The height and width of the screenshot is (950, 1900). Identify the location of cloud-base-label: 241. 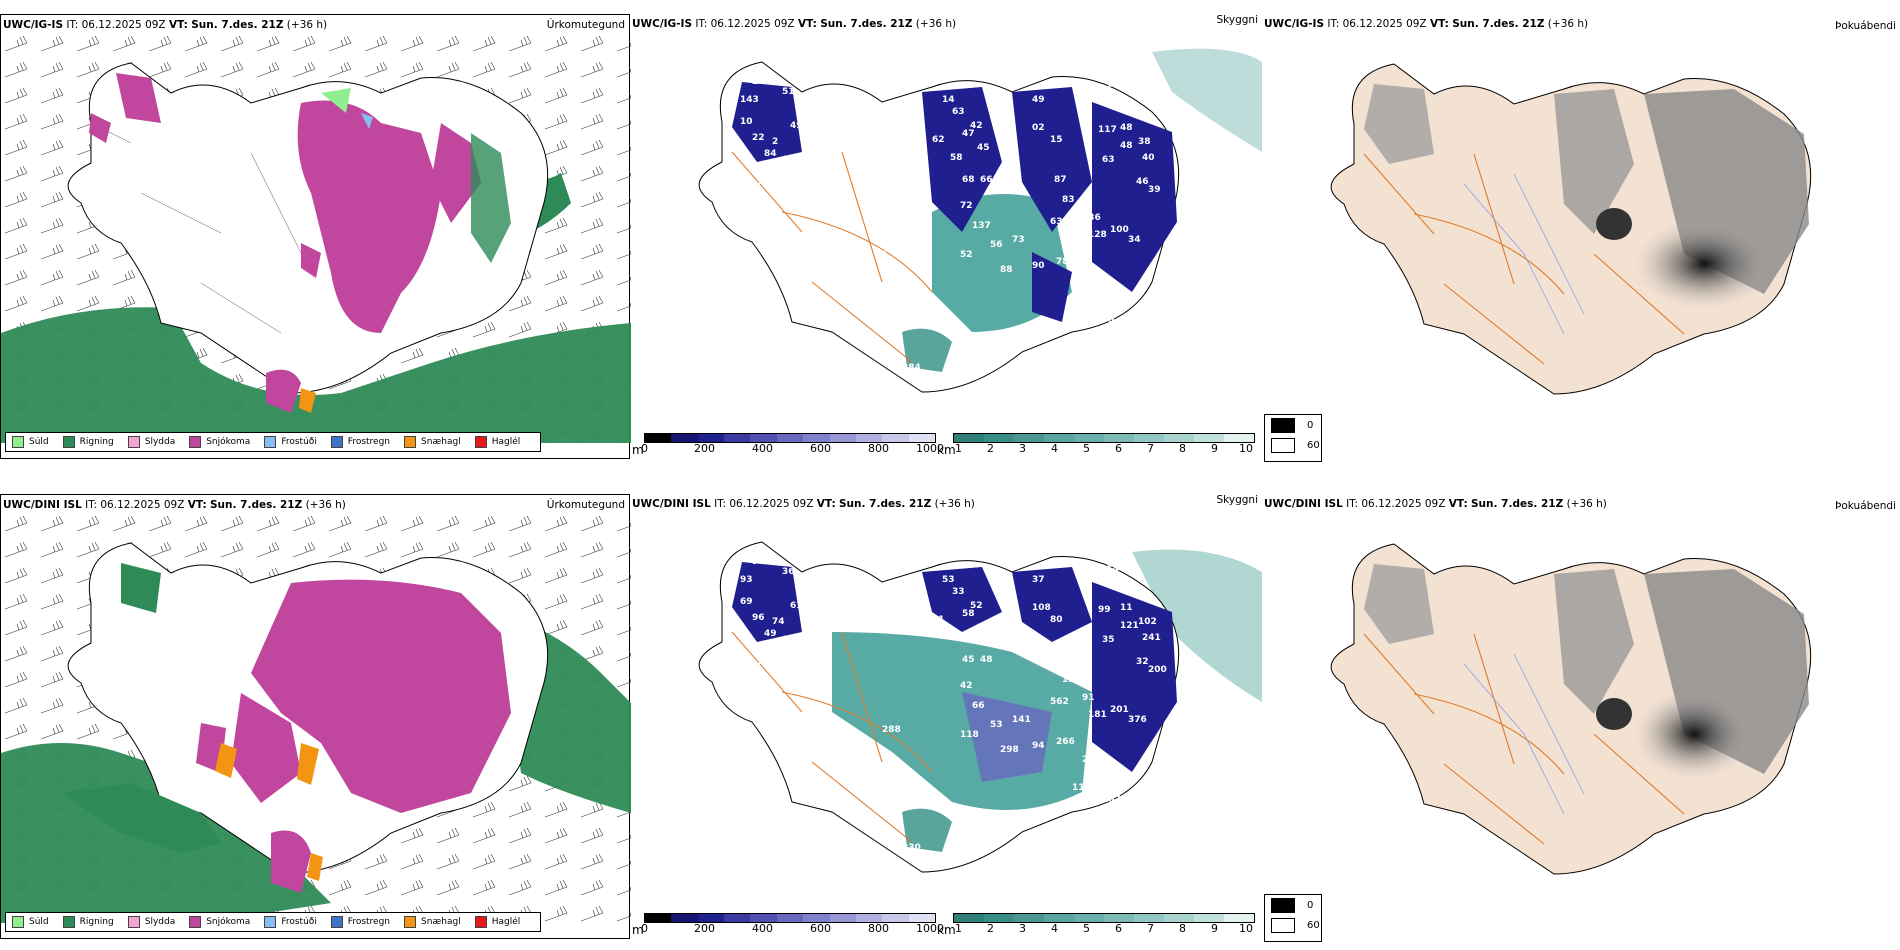
(1151, 638).